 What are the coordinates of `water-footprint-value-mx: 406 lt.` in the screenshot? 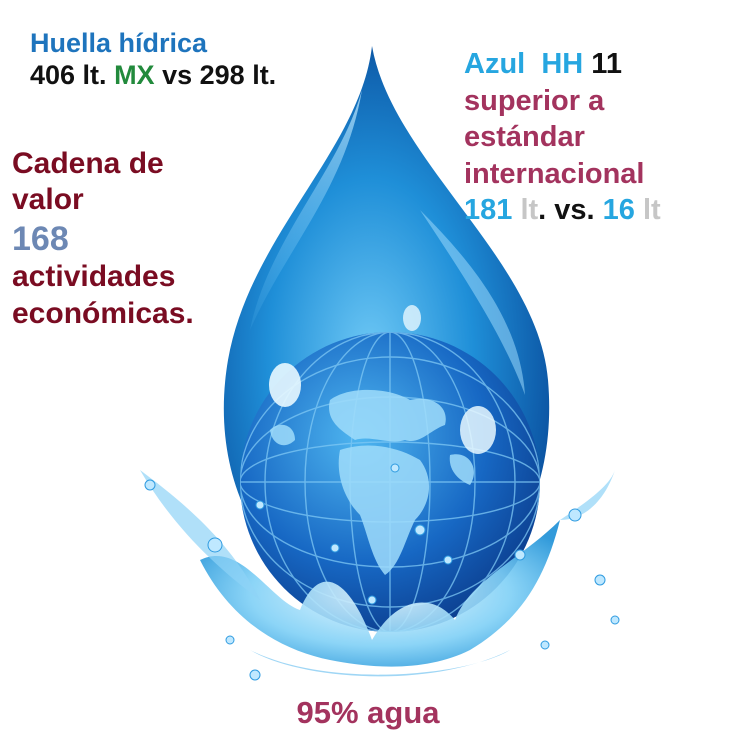 It's located at (68, 75).